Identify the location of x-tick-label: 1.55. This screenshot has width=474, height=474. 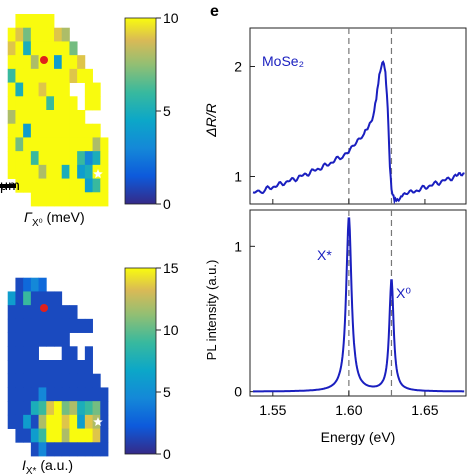
(272, 410).